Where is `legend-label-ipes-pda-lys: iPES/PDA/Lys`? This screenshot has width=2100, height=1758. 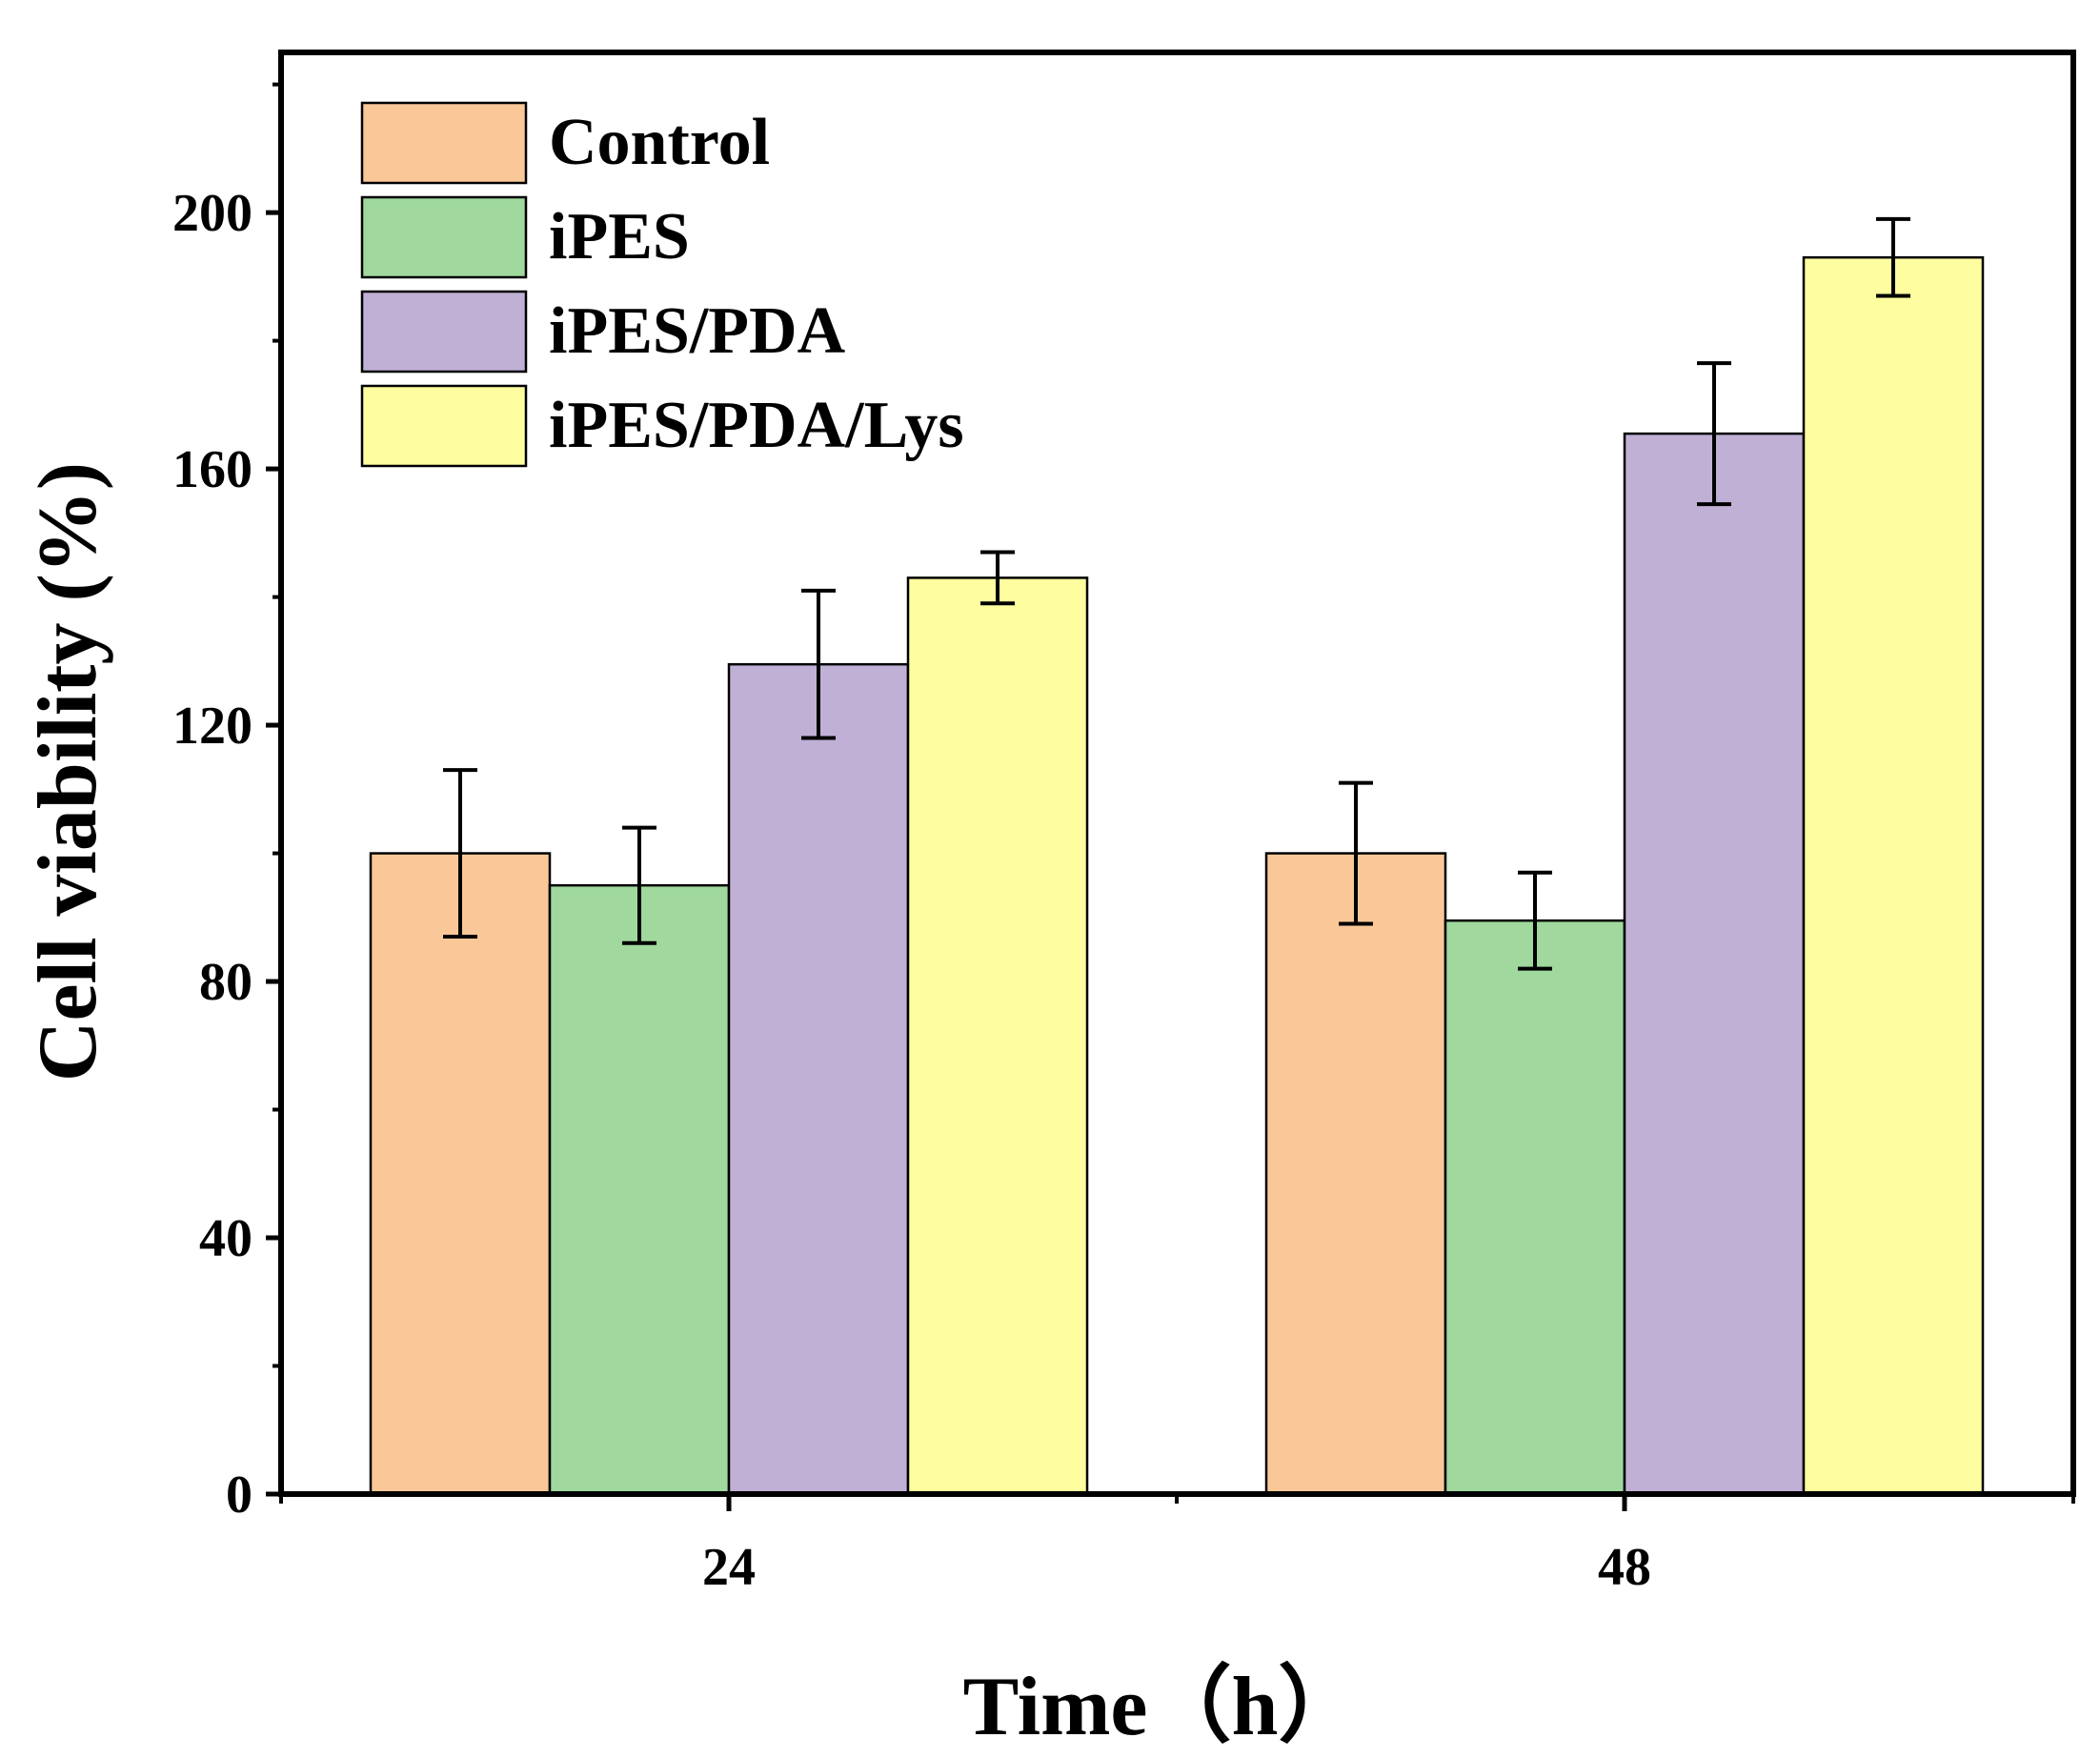 legend-label-ipes-pda-lys: iPES/PDA/Lys is located at coordinates (756, 425).